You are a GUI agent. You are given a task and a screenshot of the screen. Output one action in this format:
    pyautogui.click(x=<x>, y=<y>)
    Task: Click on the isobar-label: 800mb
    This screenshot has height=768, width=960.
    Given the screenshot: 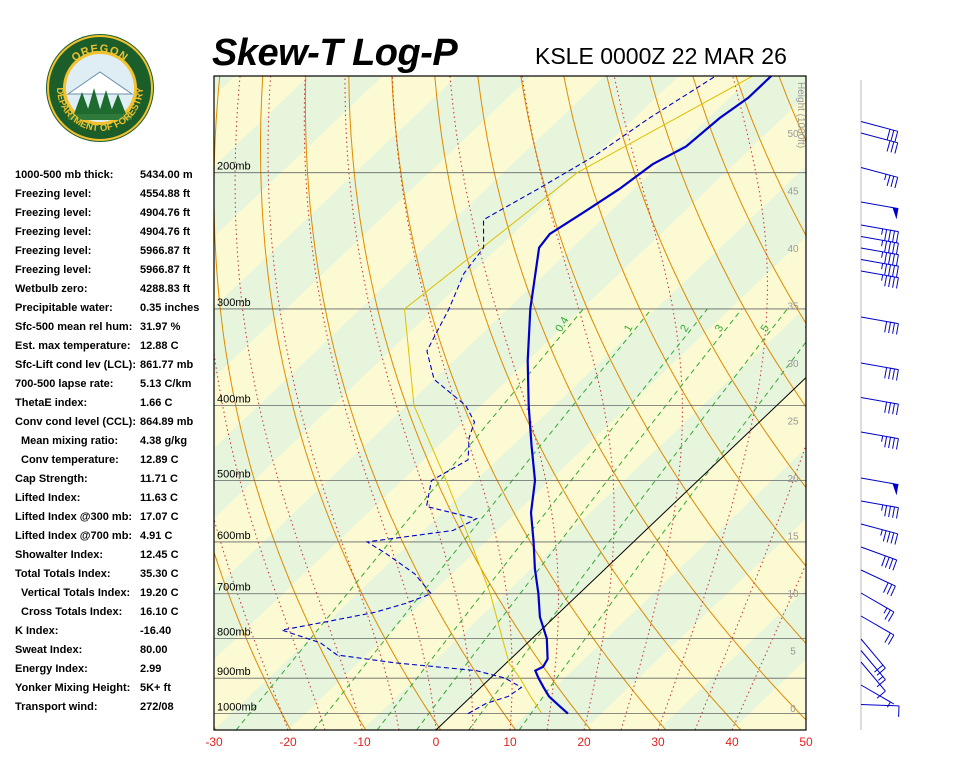 What is the action you would take?
    pyautogui.click(x=234, y=633)
    